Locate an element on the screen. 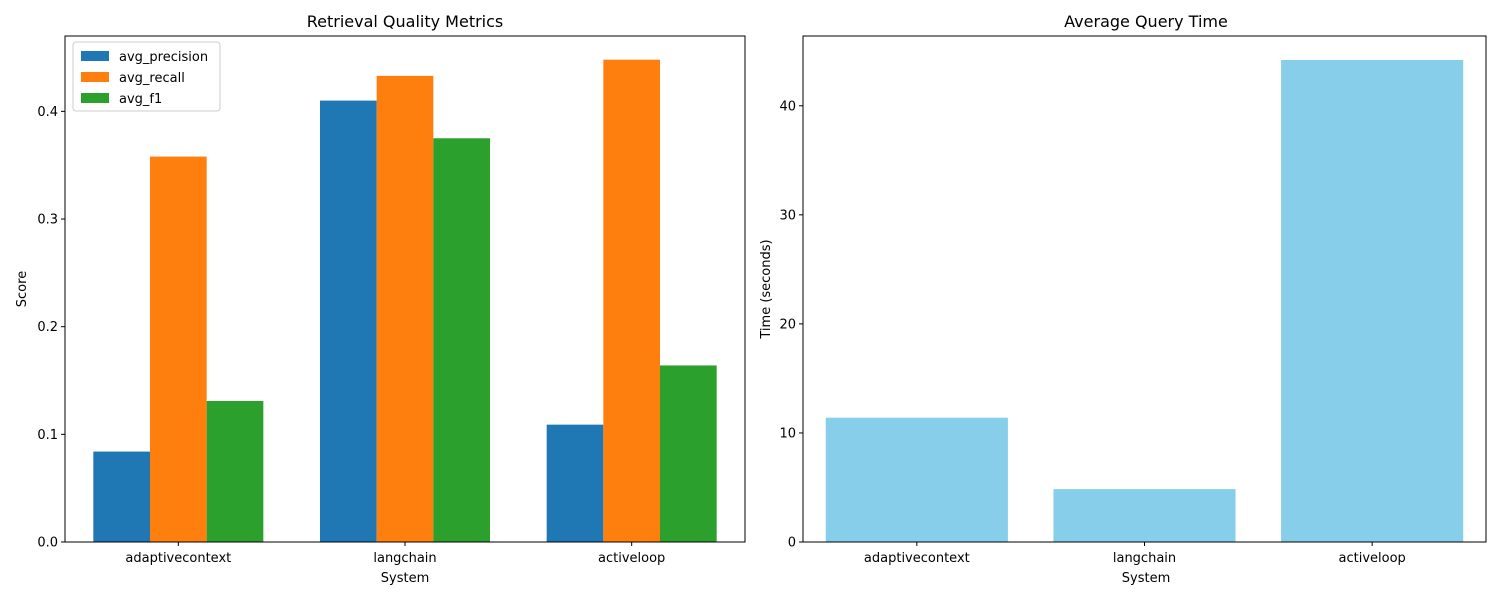 This screenshot has height=600, width=1500. y-tick-label: 20 is located at coordinates (787, 324).